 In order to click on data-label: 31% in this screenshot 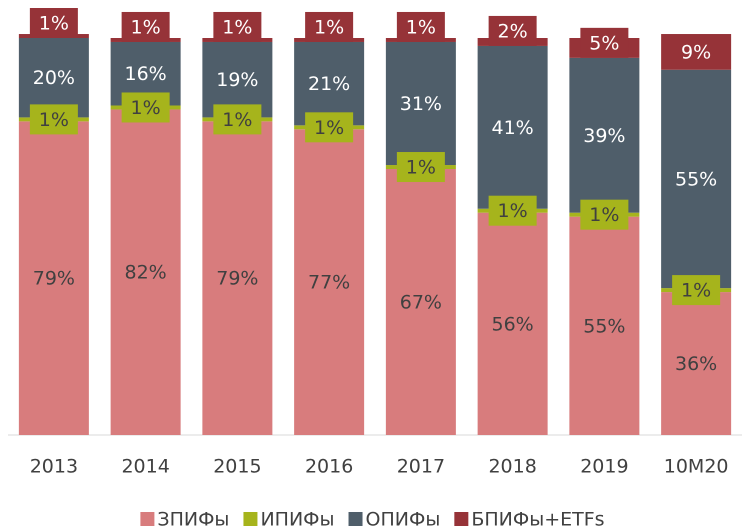, I will do `click(421, 104)`.